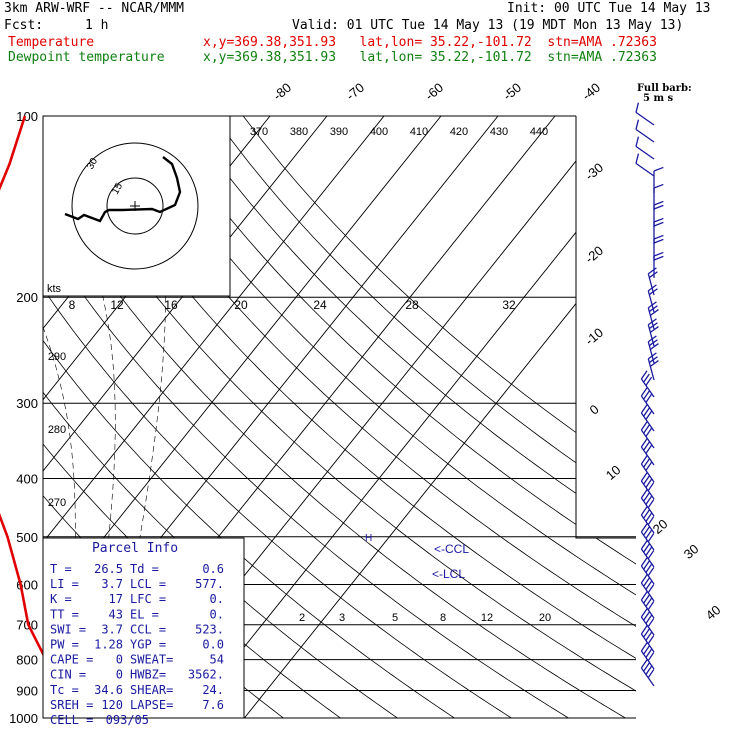  What do you see at coordinates (241, 305) in the screenshot?
I see `hodograph-speed-label-119: 20` at bounding box center [241, 305].